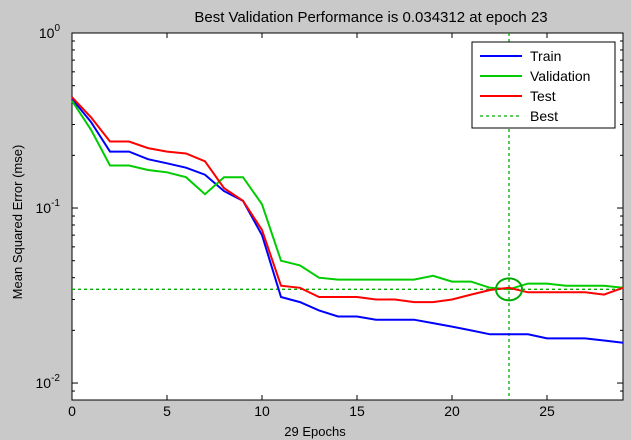 This screenshot has width=631, height=440. I want to click on y-tick-label: 10⁻¹, so click(48, 207).